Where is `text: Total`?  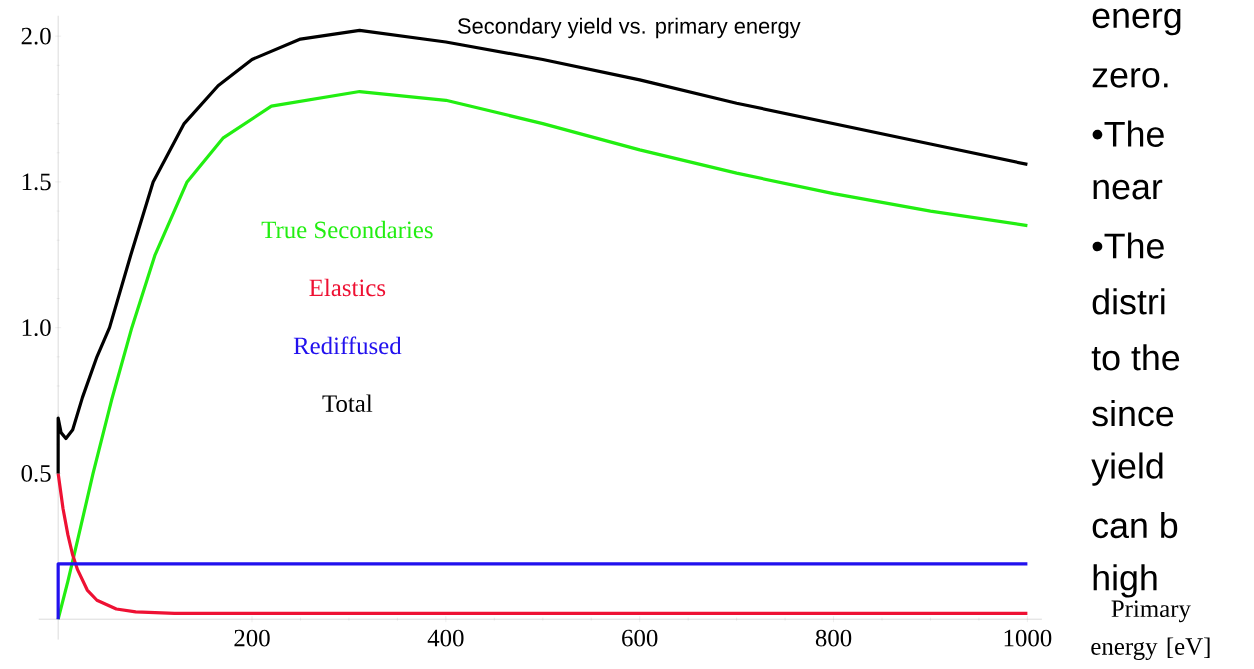 text: Total is located at coordinates (347, 403).